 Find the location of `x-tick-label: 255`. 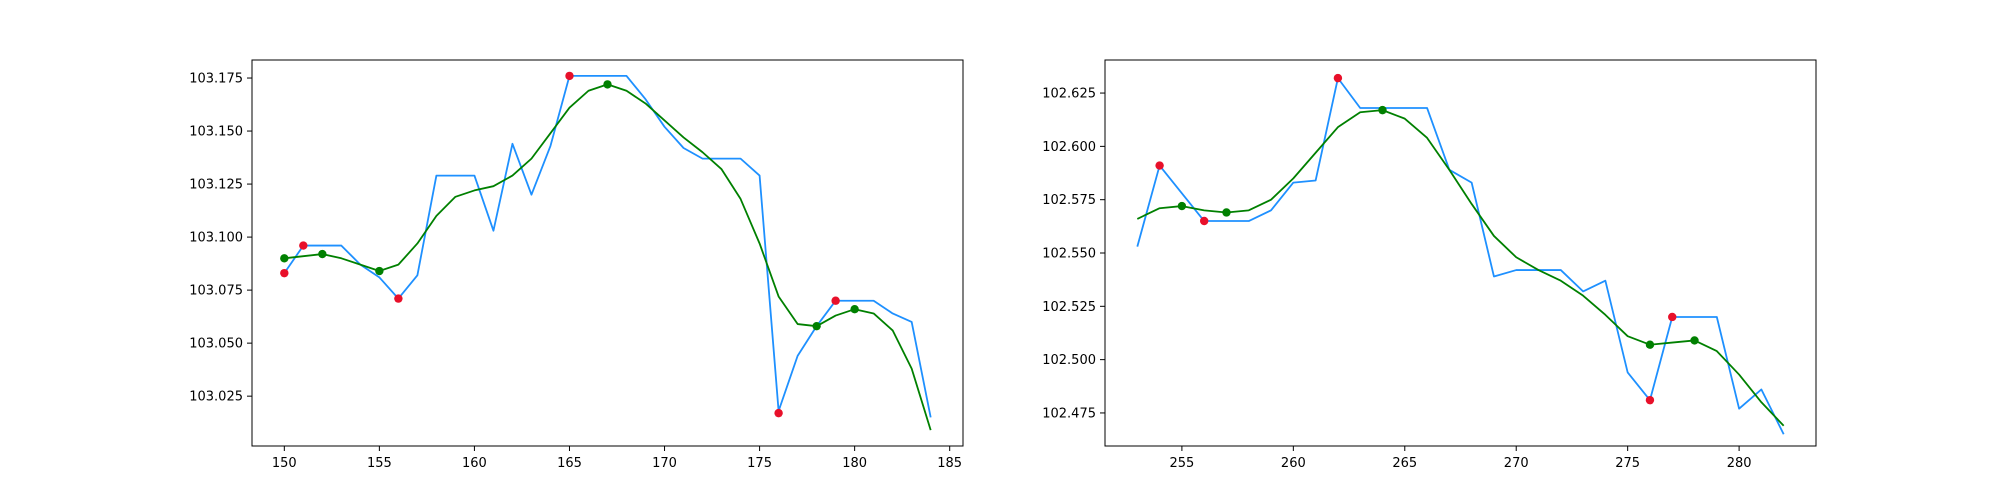

x-tick-label: 255 is located at coordinates (1181, 463).